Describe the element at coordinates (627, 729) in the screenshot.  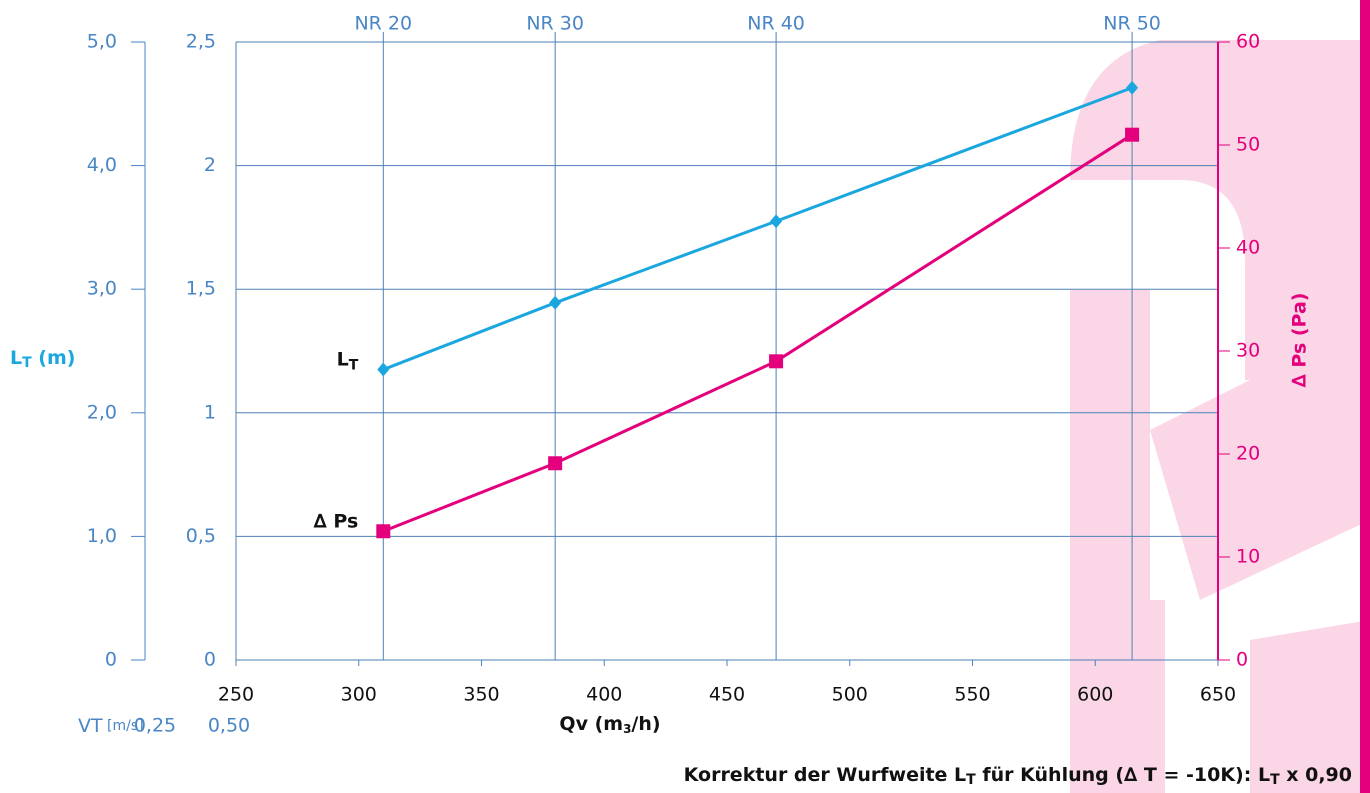
I see `label-part: 3` at that location.